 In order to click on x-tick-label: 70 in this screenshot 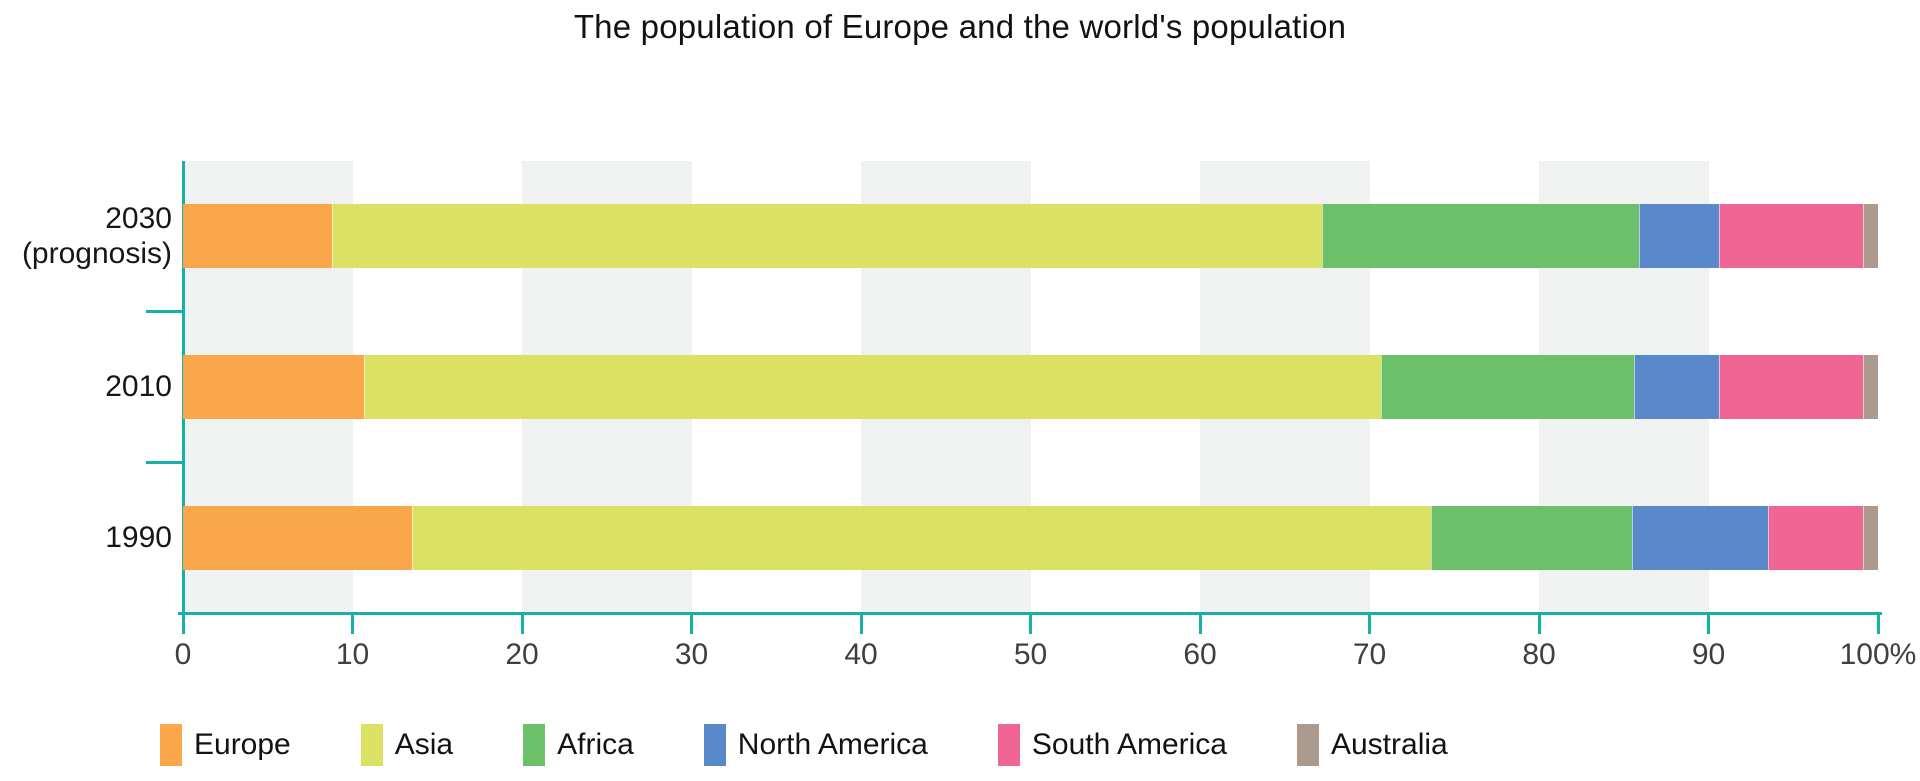, I will do `click(1369, 654)`.